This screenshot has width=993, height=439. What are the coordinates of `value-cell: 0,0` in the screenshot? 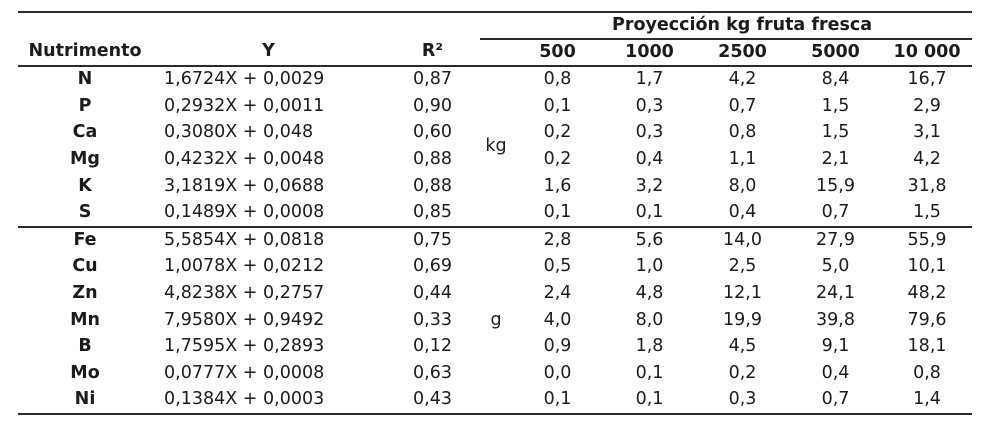 It's located at (557, 373).